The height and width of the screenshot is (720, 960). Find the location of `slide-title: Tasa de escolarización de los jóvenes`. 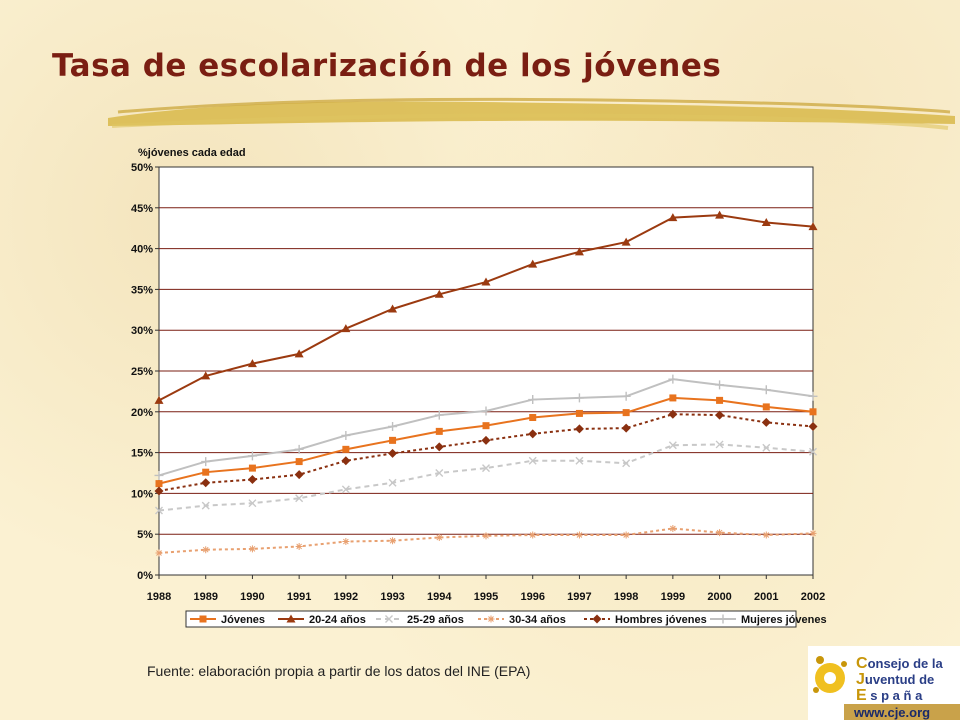

slide-title: Tasa de escolarización de los jóvenes is located at coordinates (387, 66).